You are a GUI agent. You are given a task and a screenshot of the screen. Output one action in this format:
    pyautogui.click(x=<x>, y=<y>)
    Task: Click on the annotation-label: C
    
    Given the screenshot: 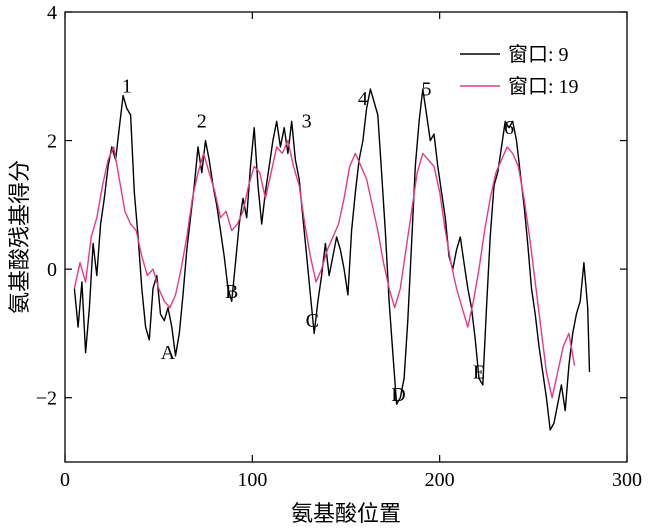 What is the action you would take?
    pyautogui.click(x=312, y=321)
    